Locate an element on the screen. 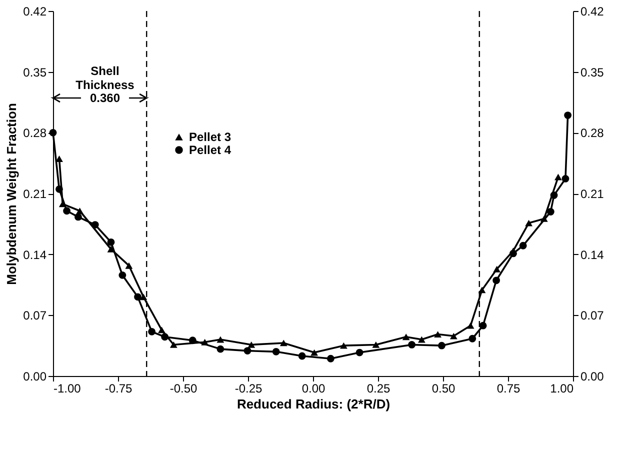 The image size is (642, 457). x-tick-label: -0.75 is located at coordinates (118, 389).